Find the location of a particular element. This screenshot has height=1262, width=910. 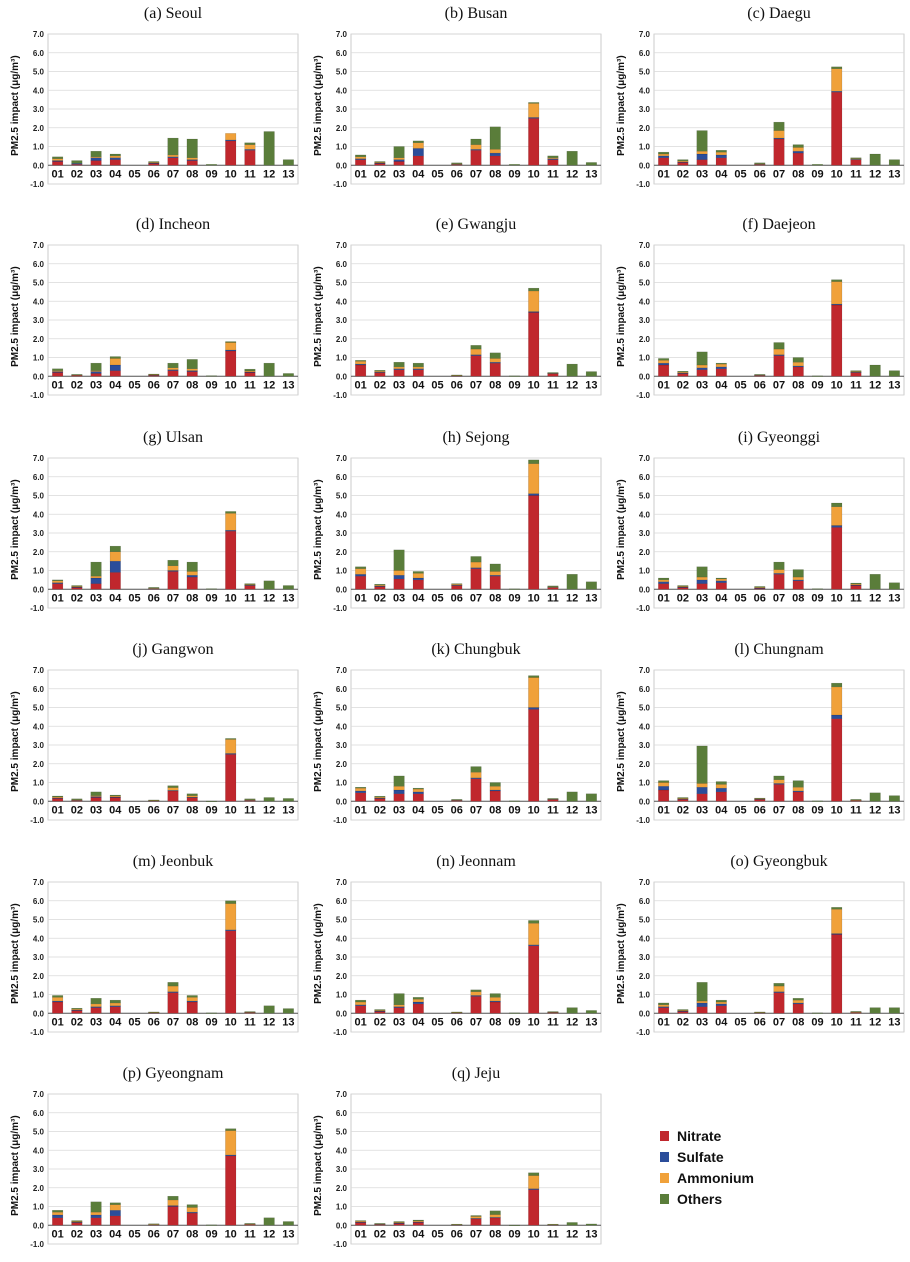

panel-title: (g) Ulsan is located at coordinates (173, 437).